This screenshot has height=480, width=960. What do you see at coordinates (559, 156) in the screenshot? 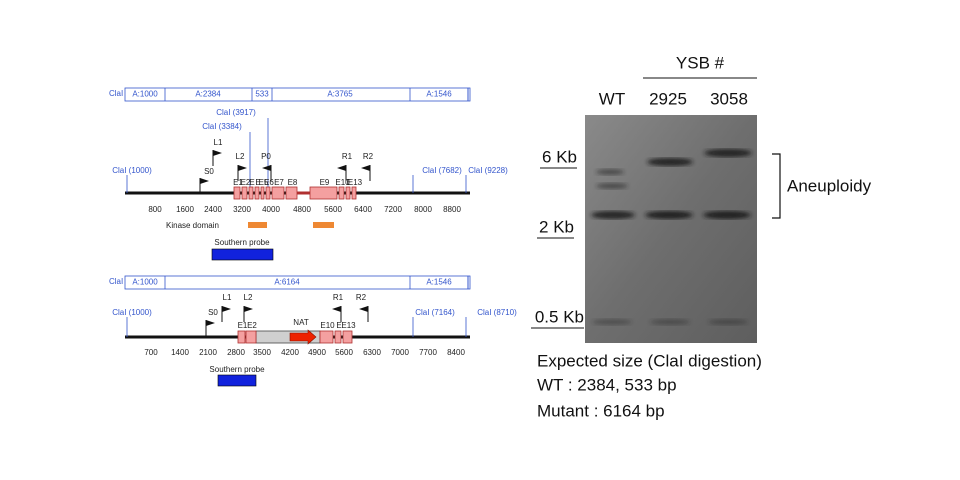
I see `marker-label: 6 Kb` at bounding box center [559, 156].